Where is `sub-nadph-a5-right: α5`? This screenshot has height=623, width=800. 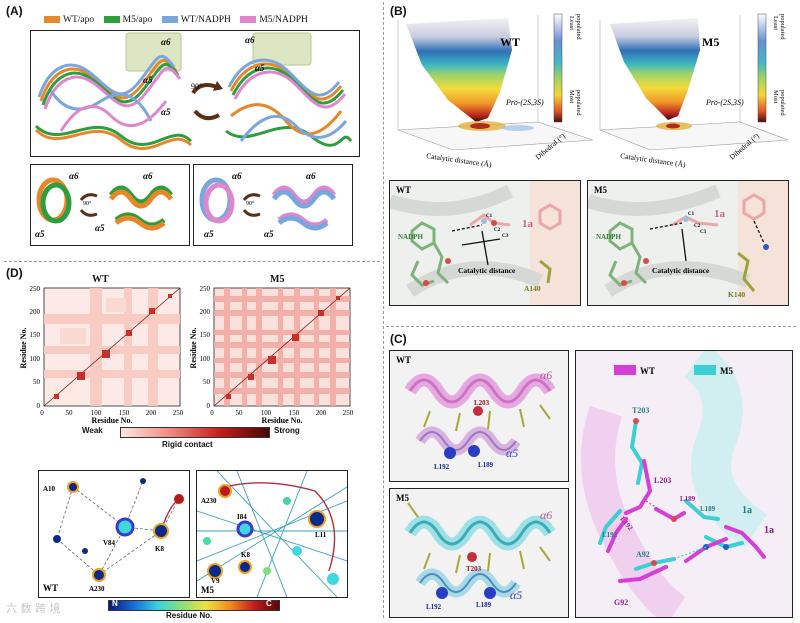 sub-nadph-a5-right: α5 is located at coordinates (269, 234).